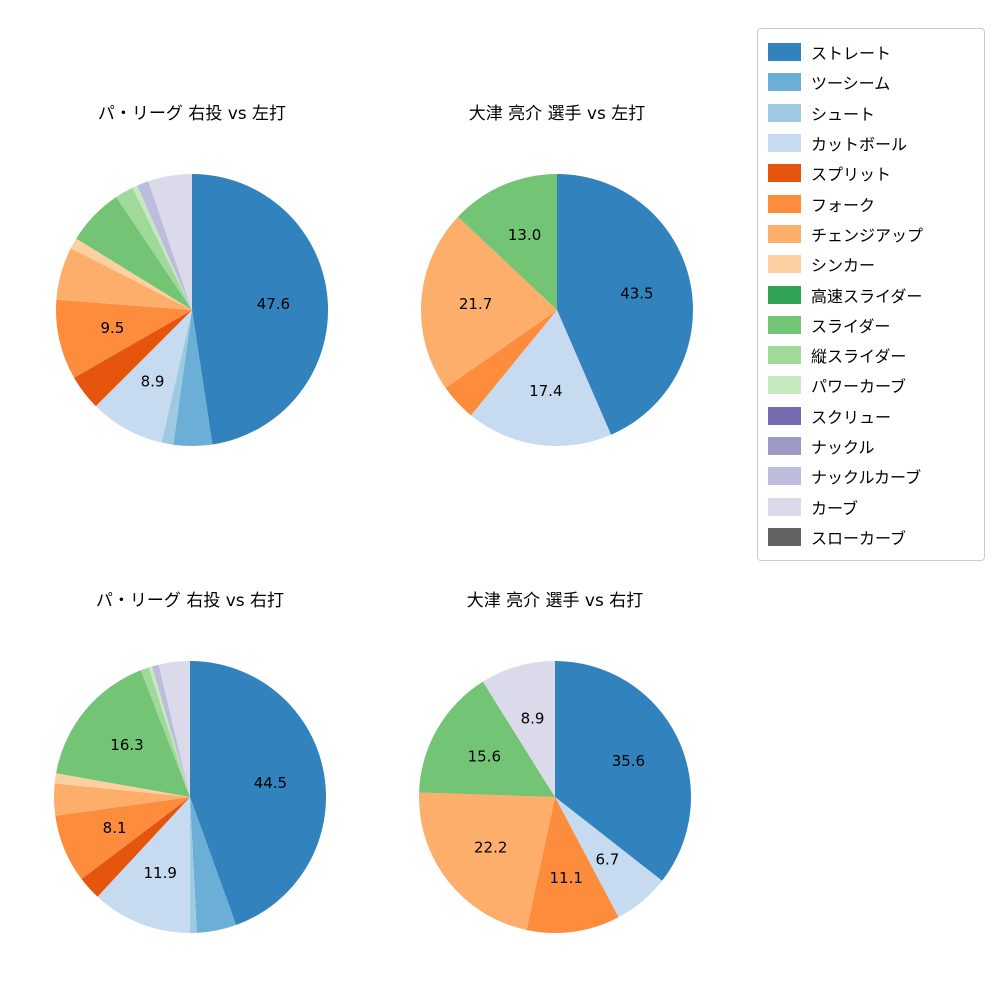 Image resolution: width=1000 pixels, height=1000 pixels. I want to click on legend-label: カットボール, so click(859, 145).